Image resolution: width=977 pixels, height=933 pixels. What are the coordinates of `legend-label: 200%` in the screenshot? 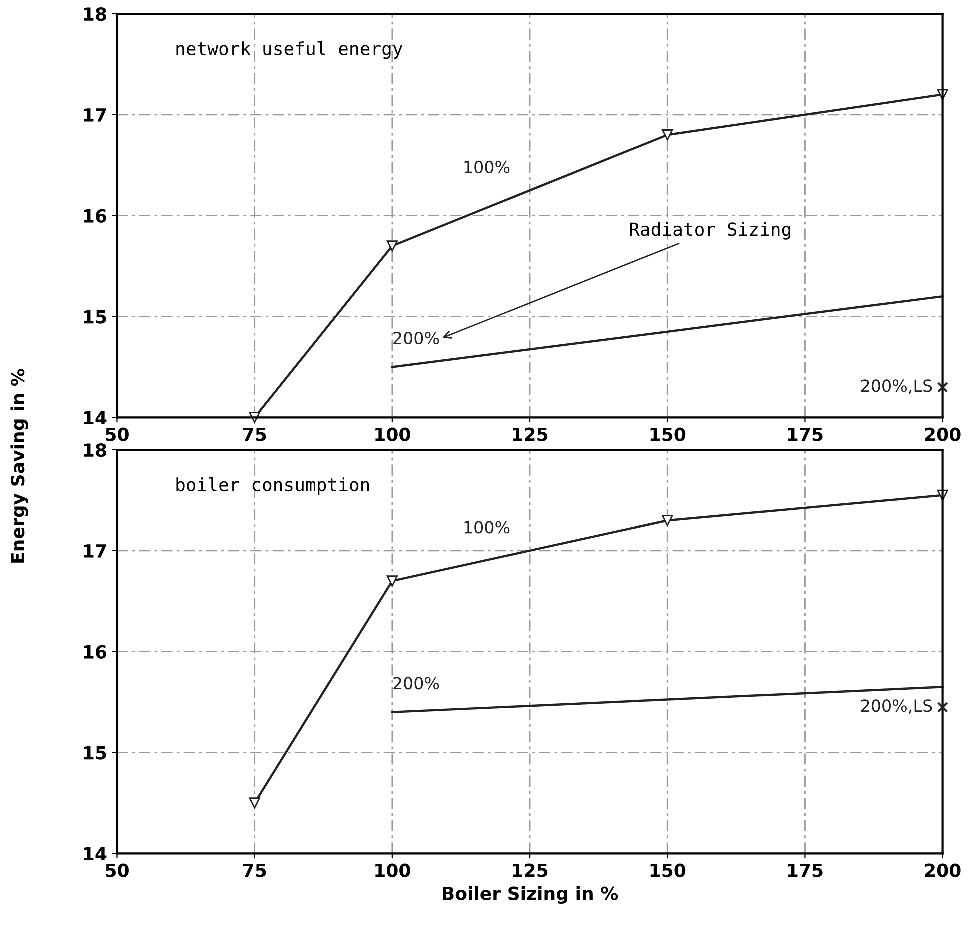 It's located at (417, 338).